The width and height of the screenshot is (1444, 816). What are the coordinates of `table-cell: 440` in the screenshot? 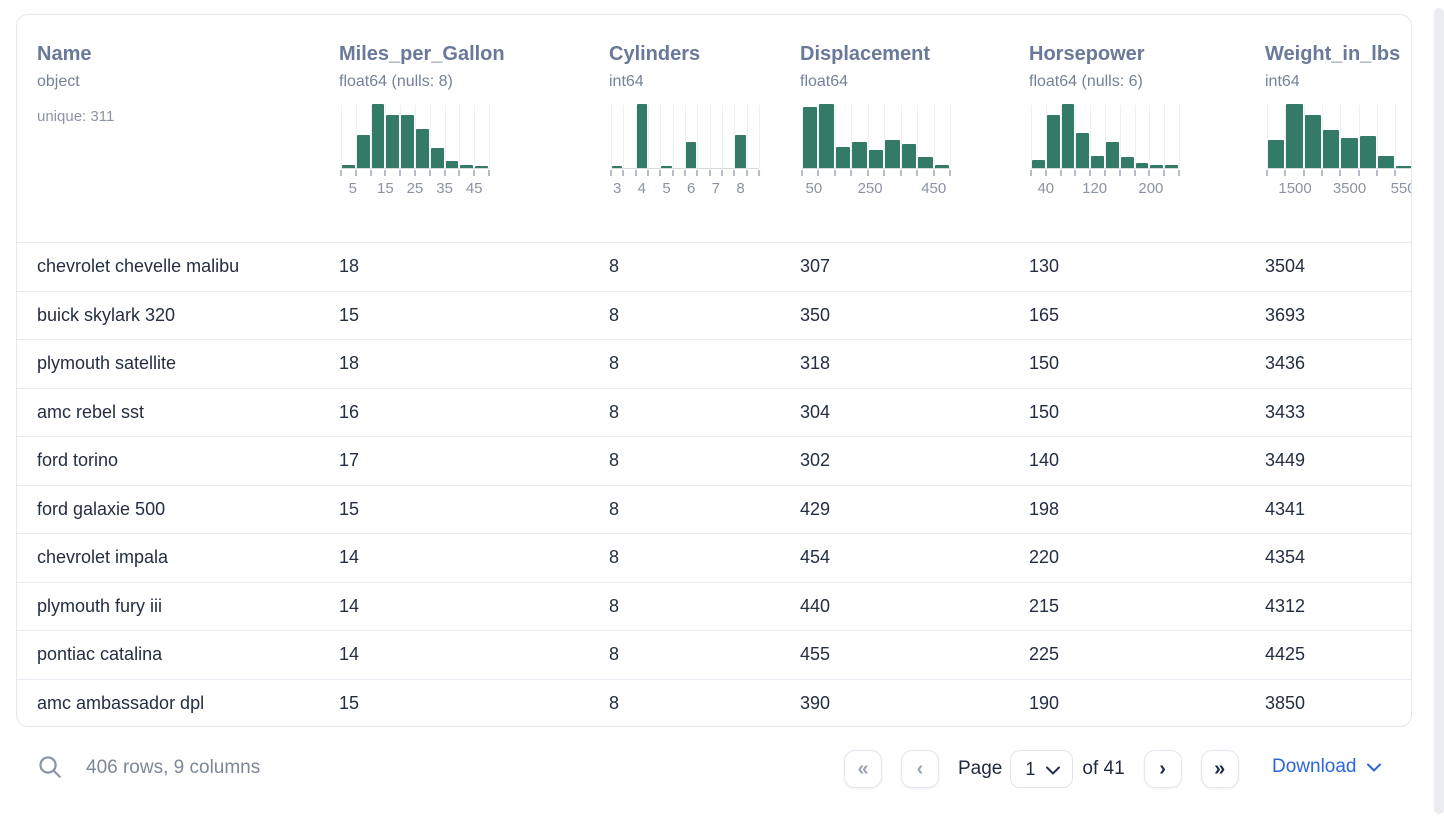 It's located at (815, 605).